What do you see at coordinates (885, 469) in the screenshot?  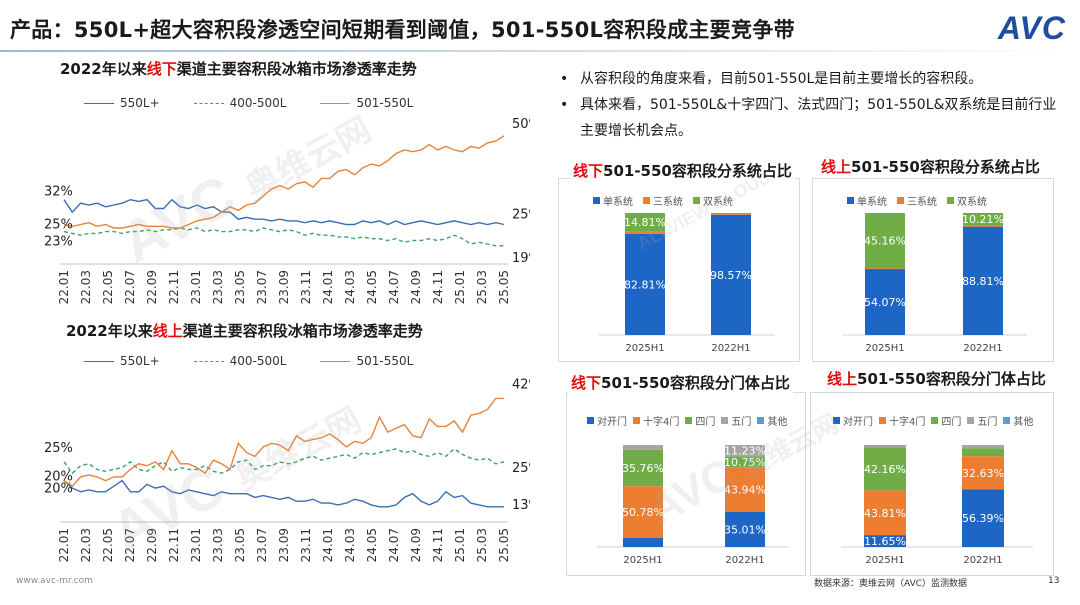 I see `bar-value-label: 42.16%` at bounding box center [885, 469].